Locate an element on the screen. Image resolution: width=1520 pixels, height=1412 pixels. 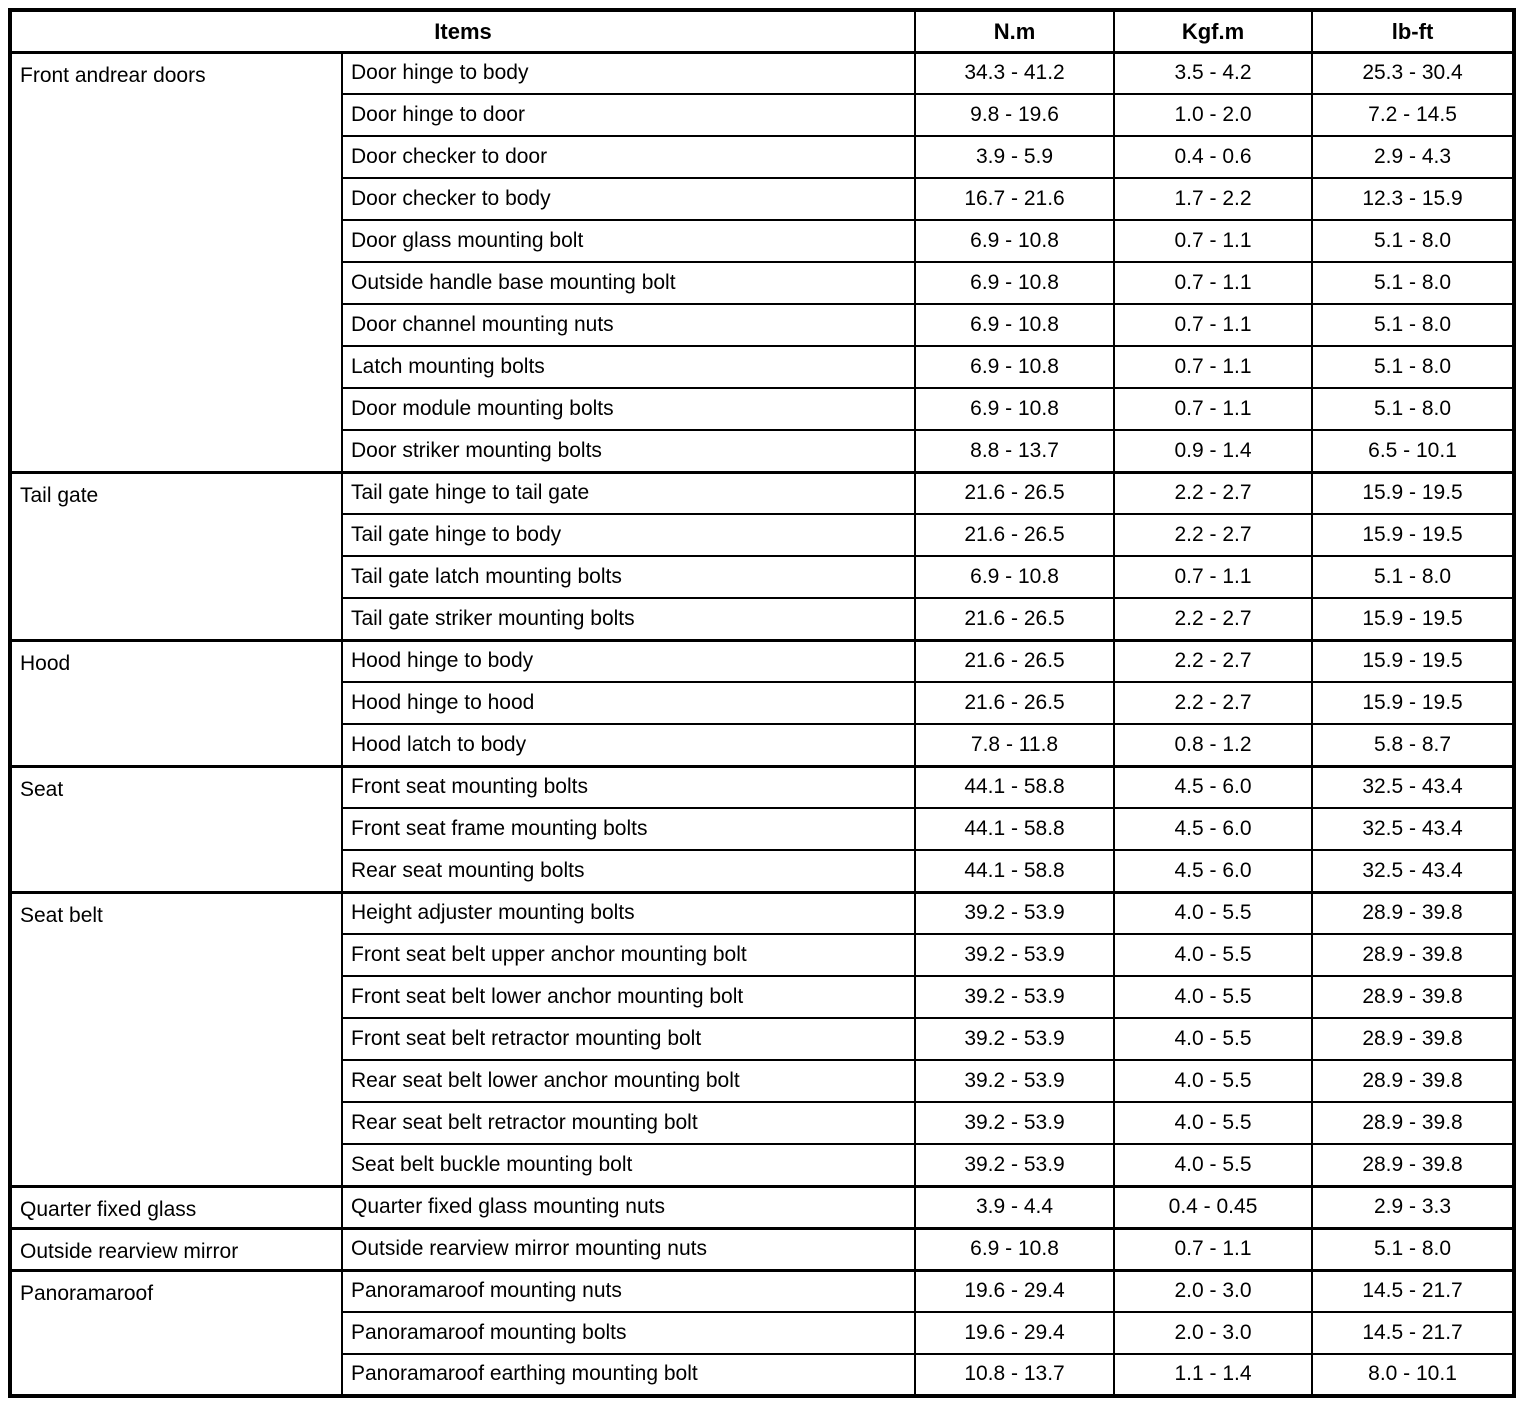
item-cell: Front seat frame mounting bolts is located at coordinates (628, 829).